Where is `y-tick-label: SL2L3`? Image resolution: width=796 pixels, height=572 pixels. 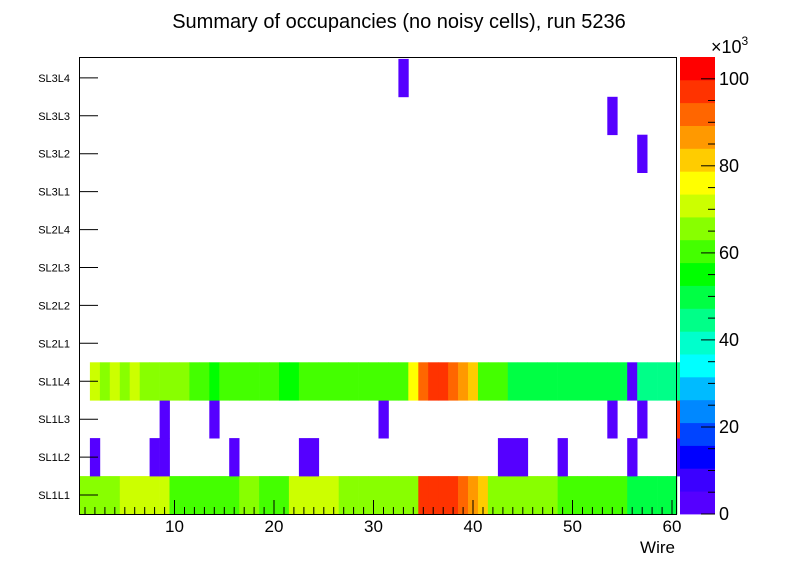 y-tick-label: SL2L3 is located at coordinates (54, 269).